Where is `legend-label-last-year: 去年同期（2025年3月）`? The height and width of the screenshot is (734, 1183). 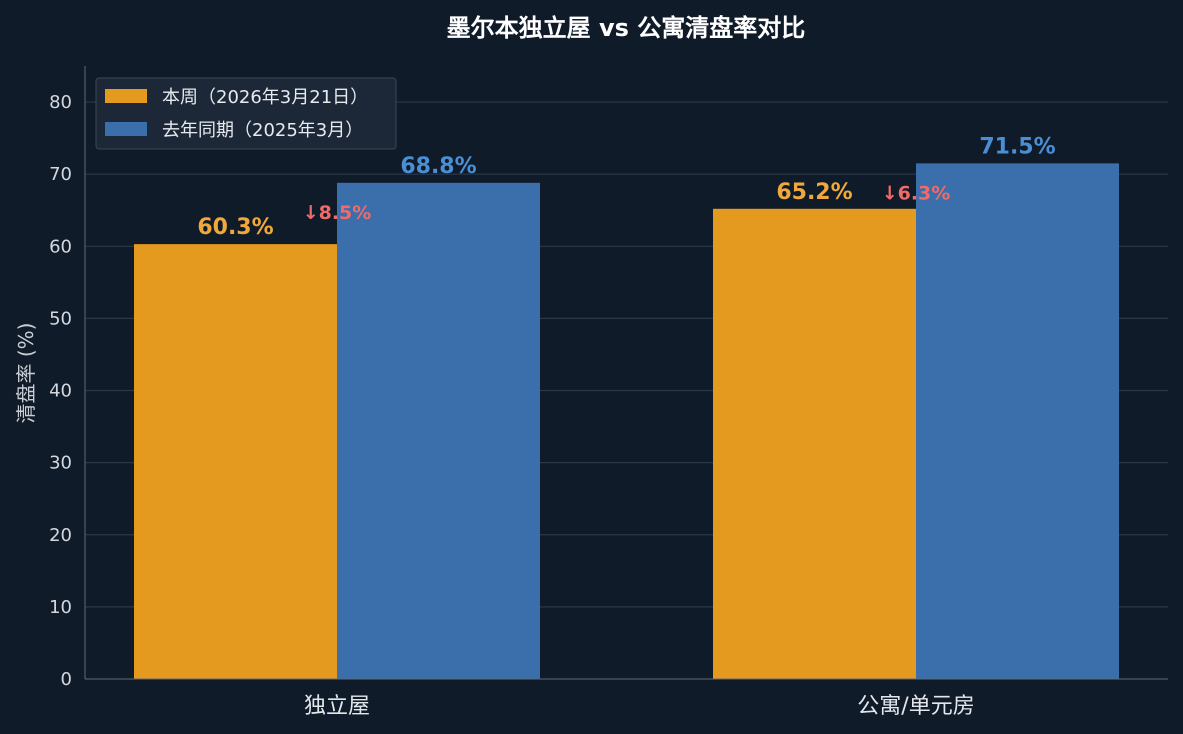
legend-label-last-year: 去年同期（2025年3月） is located at coordinates (262, 130).